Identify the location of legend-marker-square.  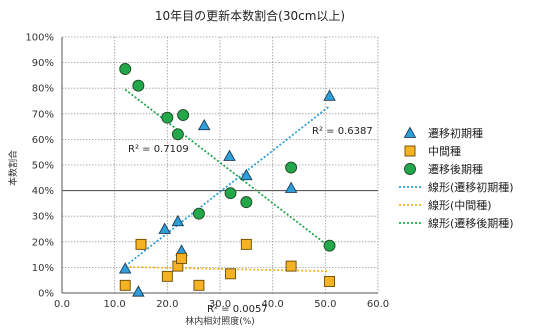
(410, 151).